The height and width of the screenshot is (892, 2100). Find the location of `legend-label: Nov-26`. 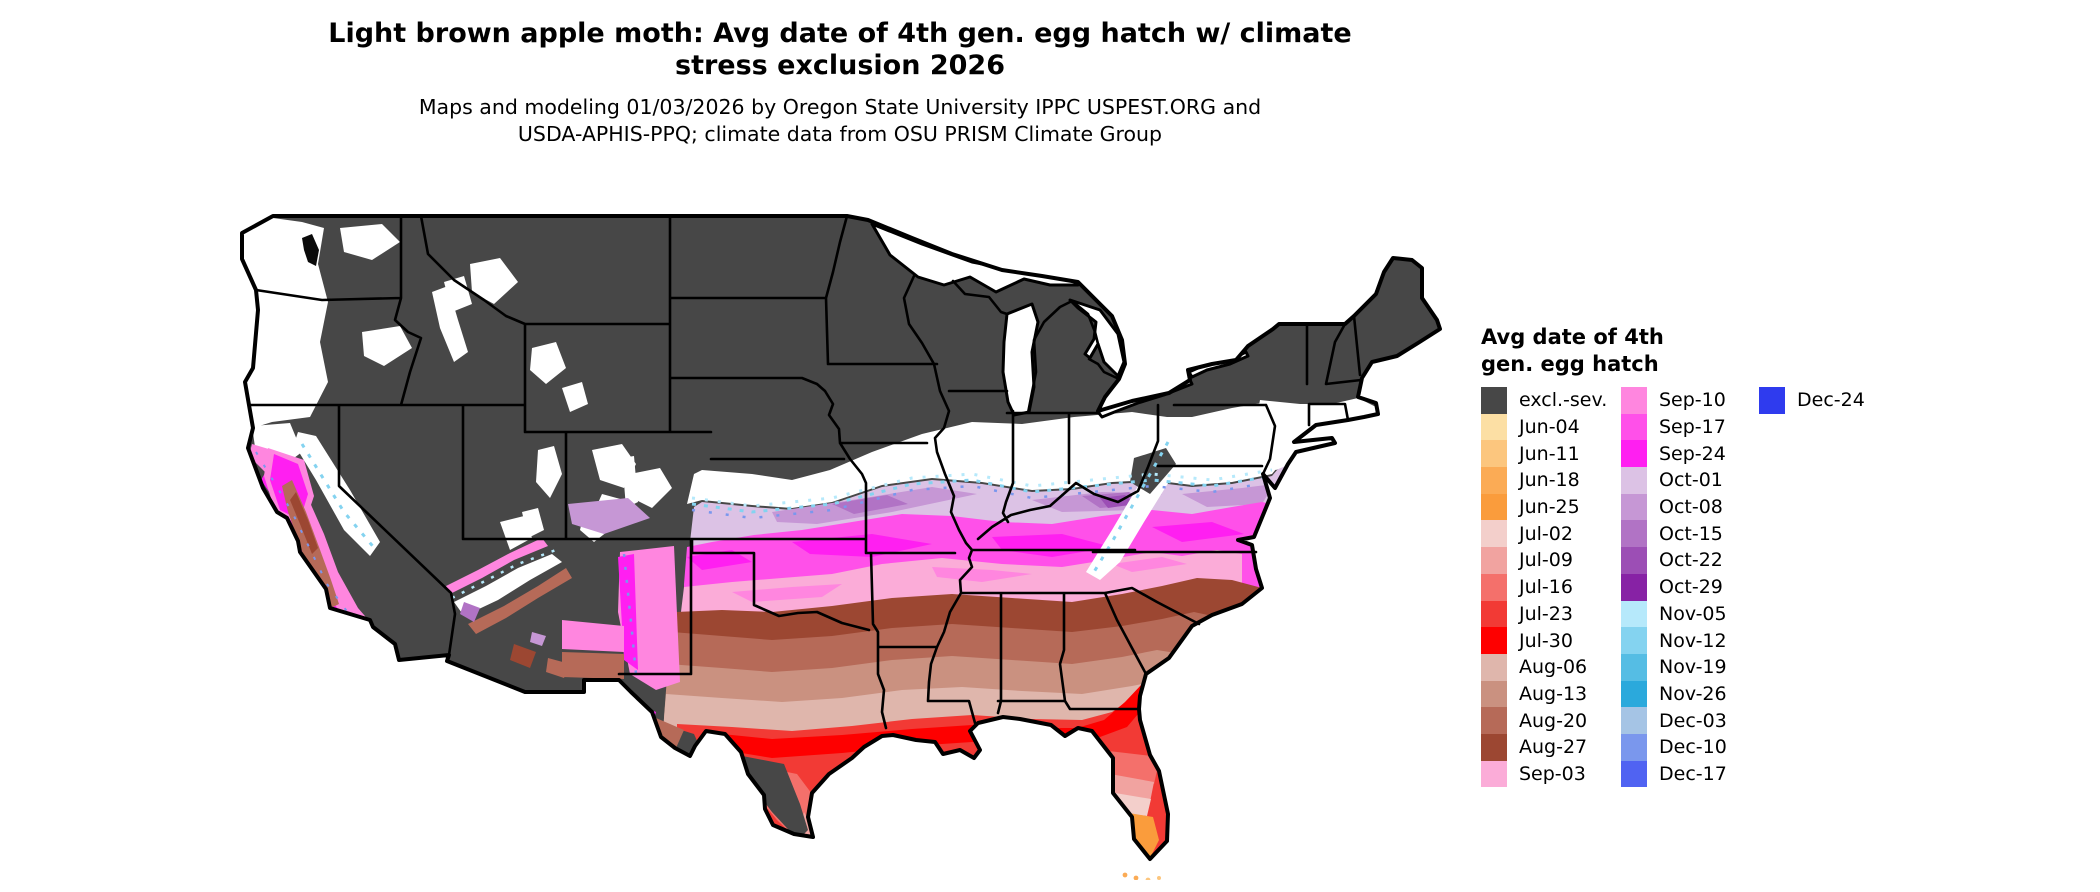

legend-label: Nov-26 is located at coordinates (1693, 693).